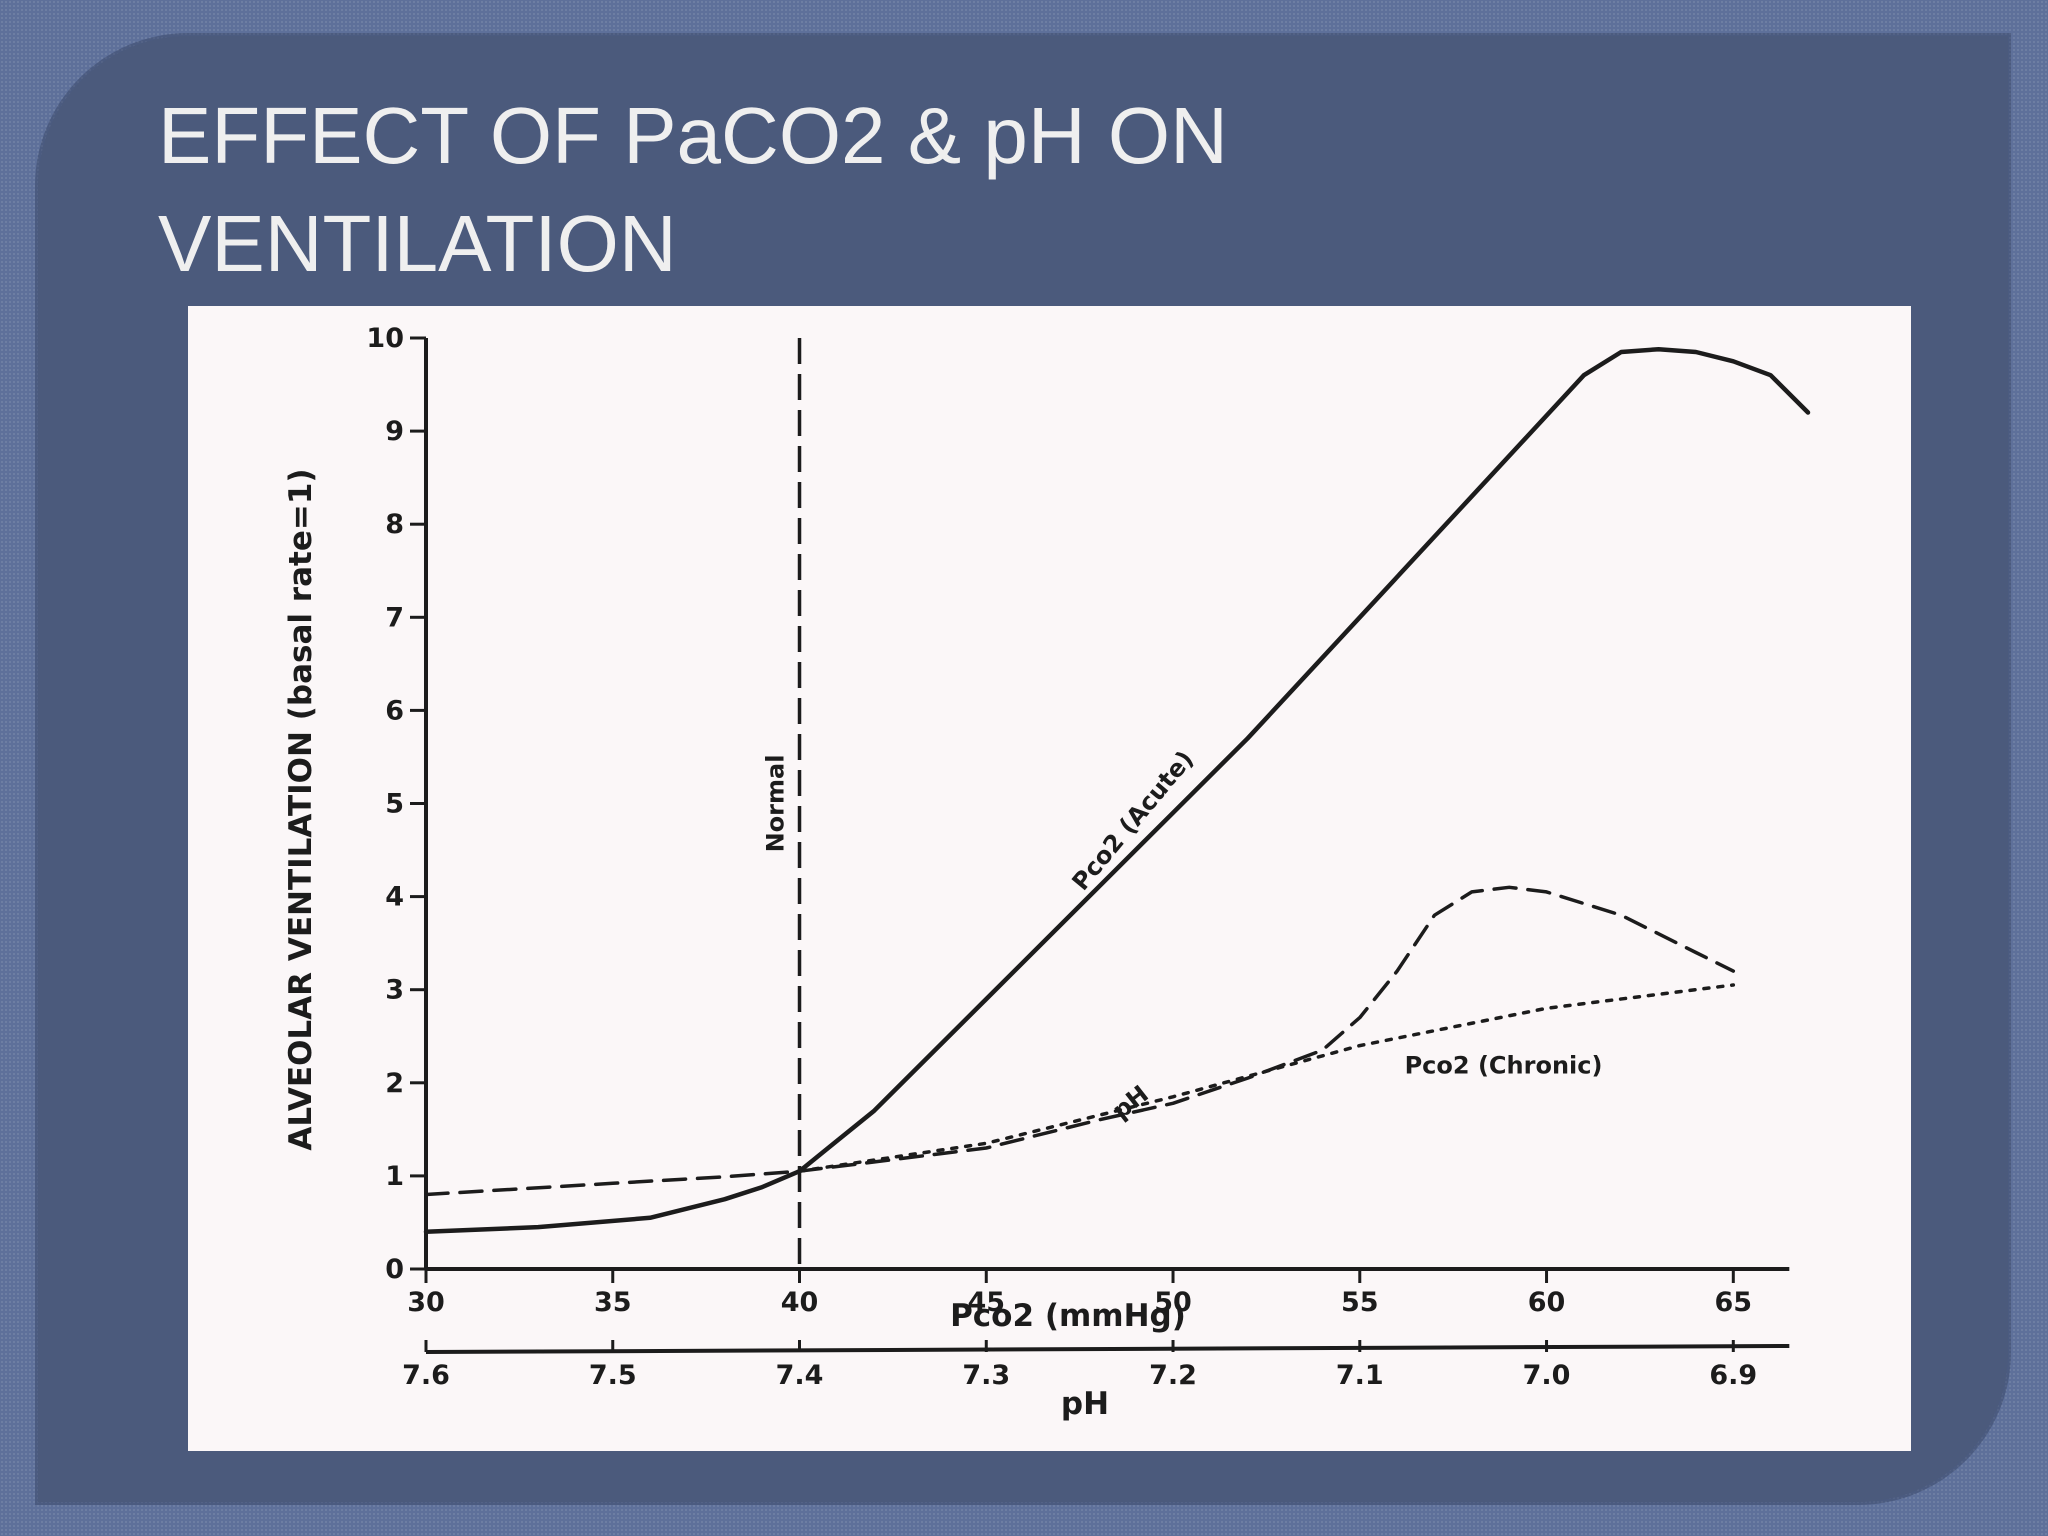 This screenshot has height=1536, width=2048. I want to click on ph-axis-title: pH, so click(1085, 1404).